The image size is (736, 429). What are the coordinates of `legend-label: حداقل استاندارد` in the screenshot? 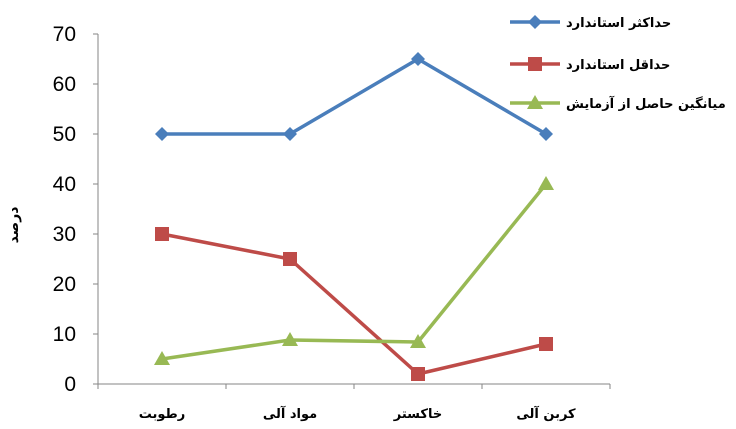 It's located at (618, 65).